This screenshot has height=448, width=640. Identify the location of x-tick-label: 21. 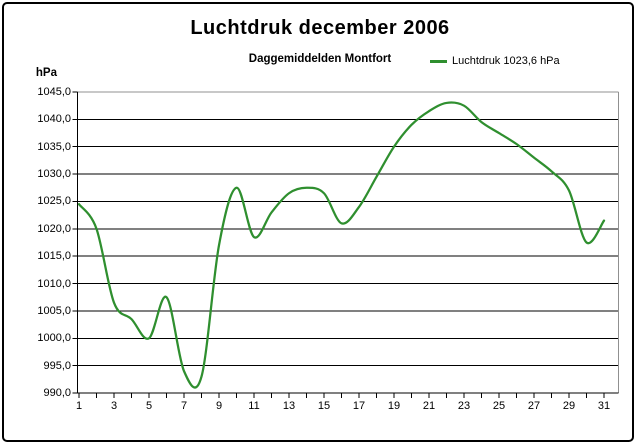
(429, 406).